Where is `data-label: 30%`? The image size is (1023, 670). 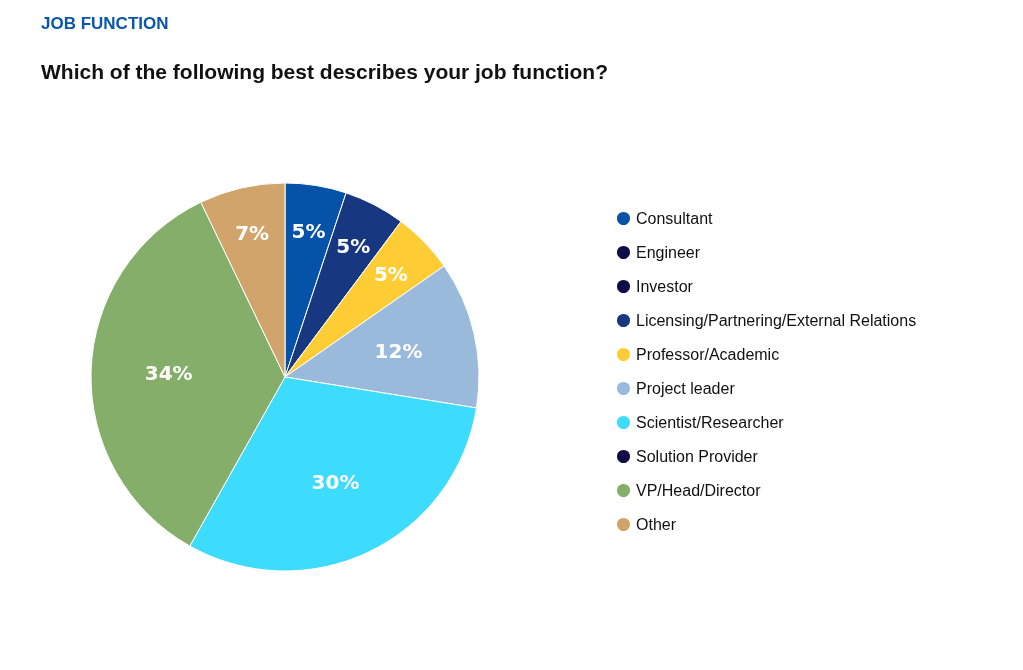
data-label: 30% is located at coordinates (335, 481).